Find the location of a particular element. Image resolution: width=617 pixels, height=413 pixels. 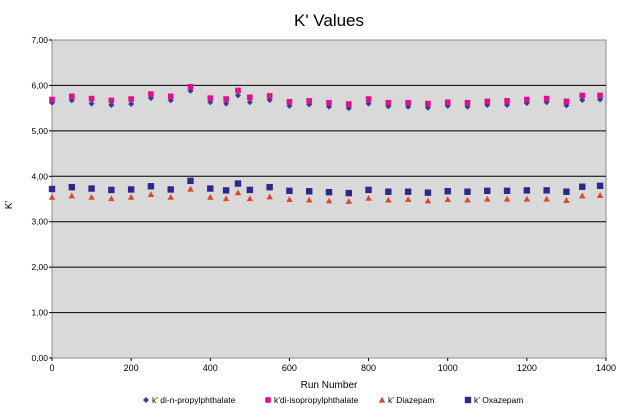

x-tick-label: 1200 is located at coordinates (527, 368).